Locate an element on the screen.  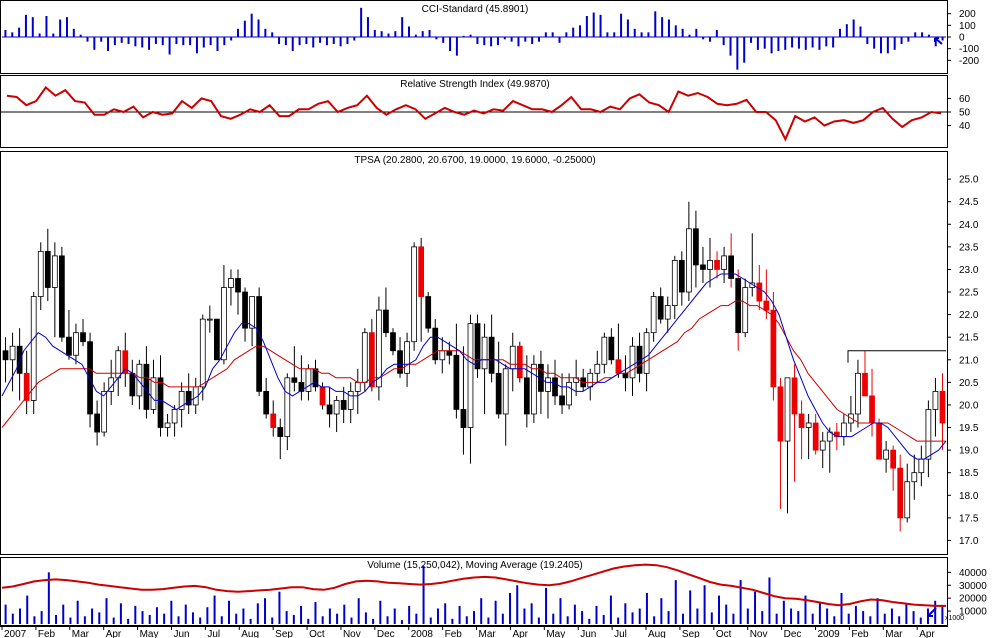
rsi-panel: Relative Strength Index (49.9870) 60 50 40 is located at coordinates (485, 111).